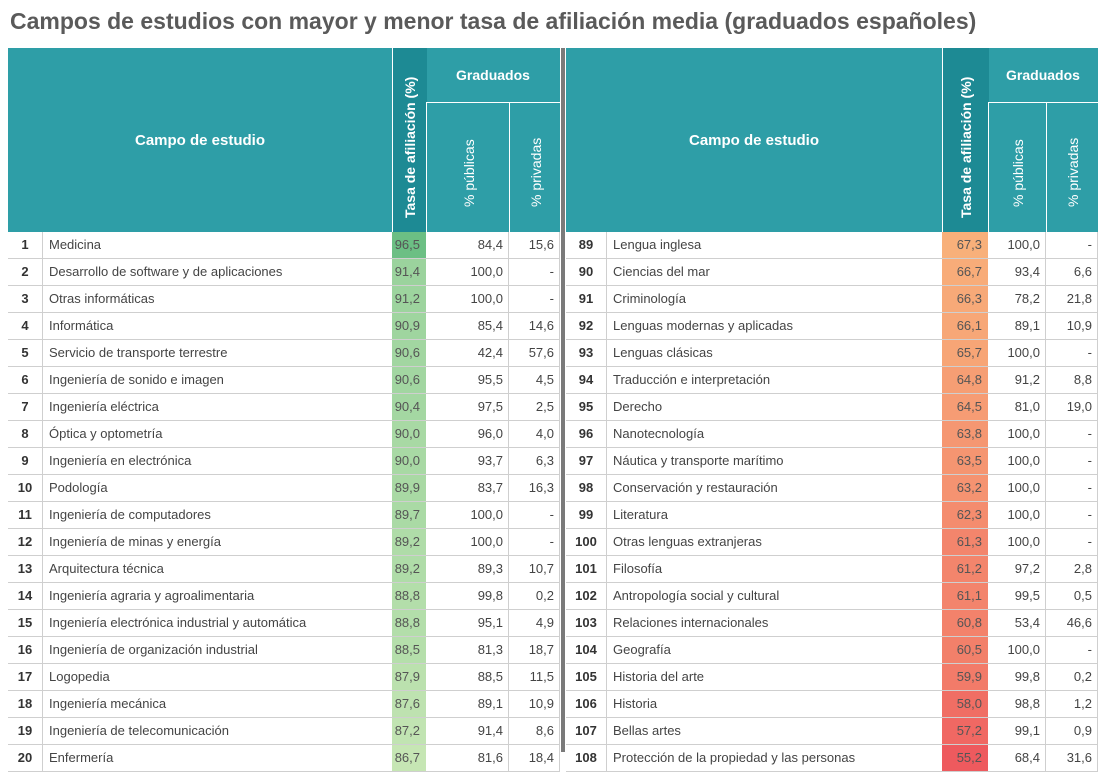  I want to click on campo-cell: Nanotecnología, so click(778, 434).